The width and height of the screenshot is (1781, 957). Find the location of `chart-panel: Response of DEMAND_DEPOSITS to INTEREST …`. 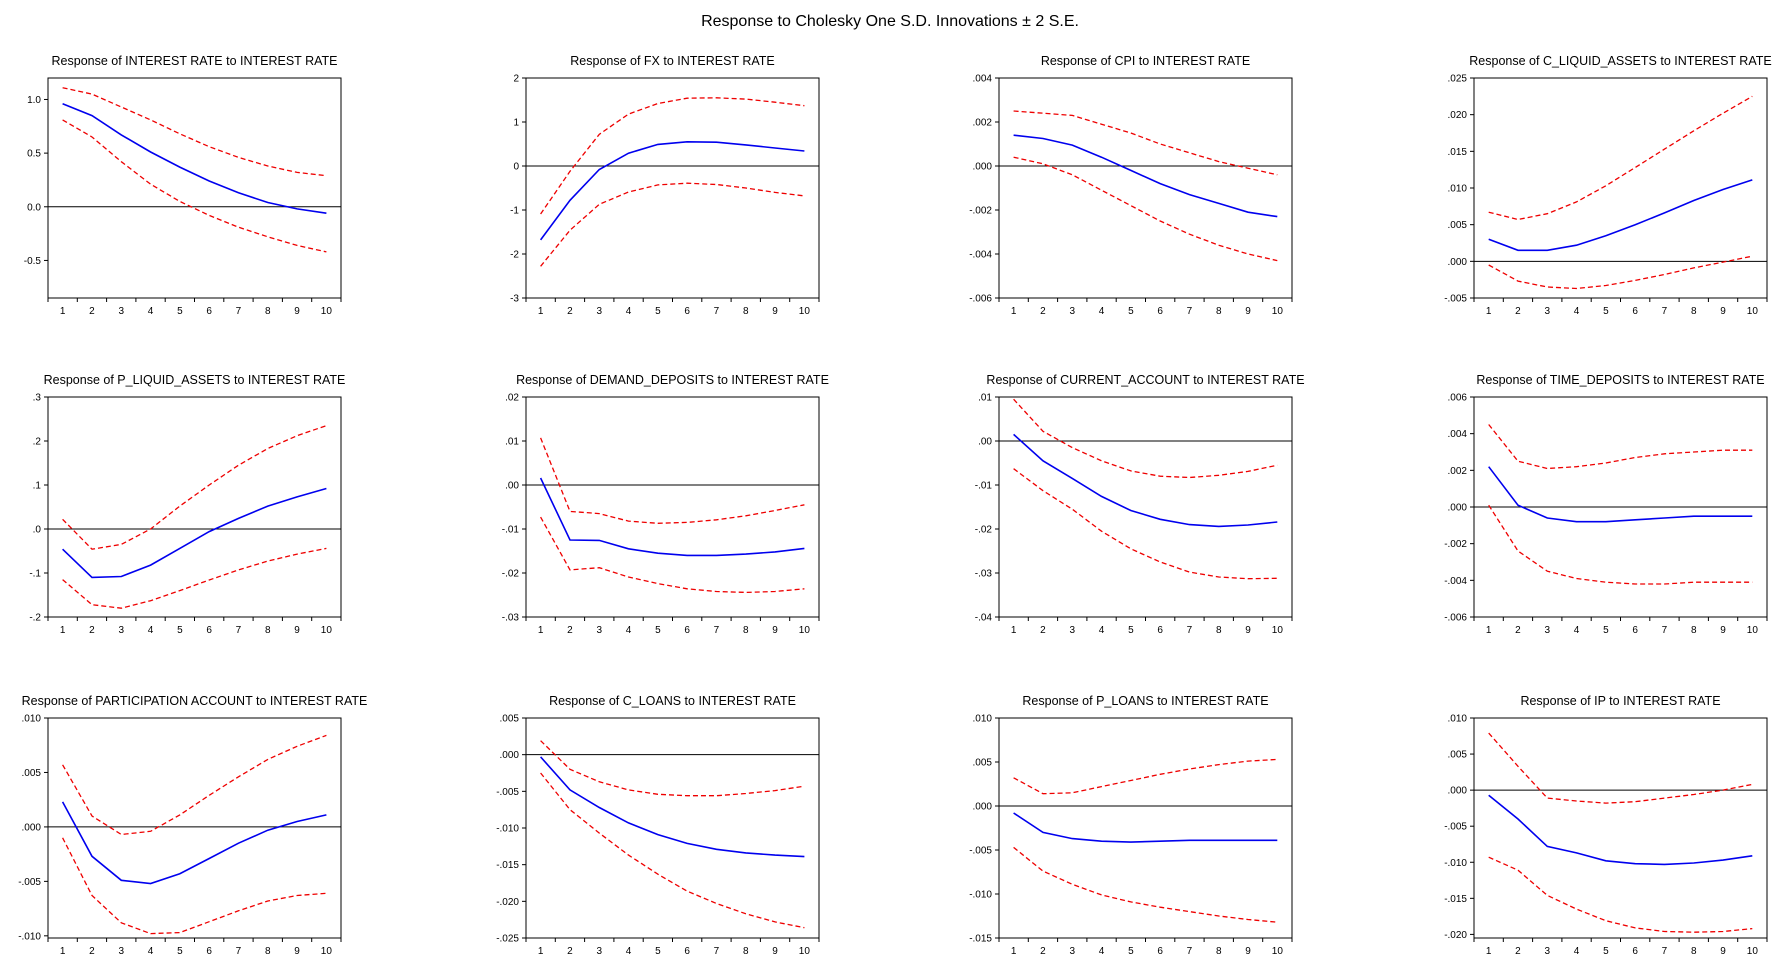

chart-panel: Response of DEMAND_DEPOSITS to INTEREST … is located at coordinates (665, 504).